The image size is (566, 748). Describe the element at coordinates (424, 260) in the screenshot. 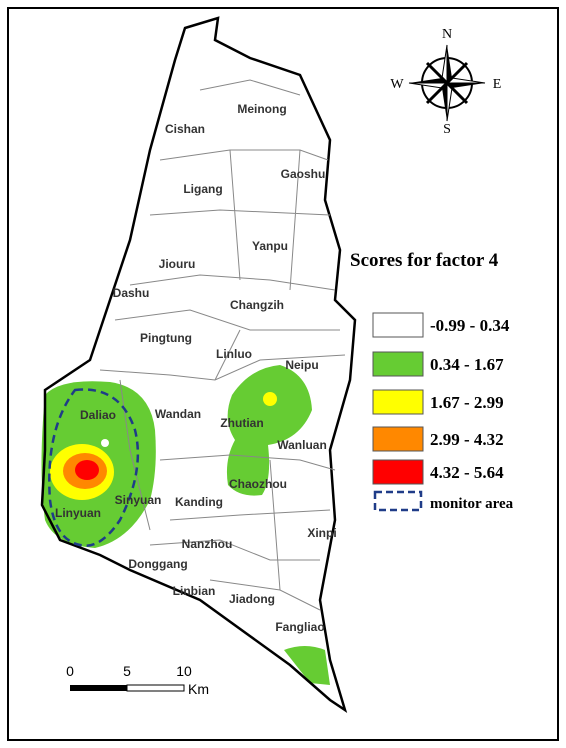

I see `legend-title: Scores for factor 4` at that location.